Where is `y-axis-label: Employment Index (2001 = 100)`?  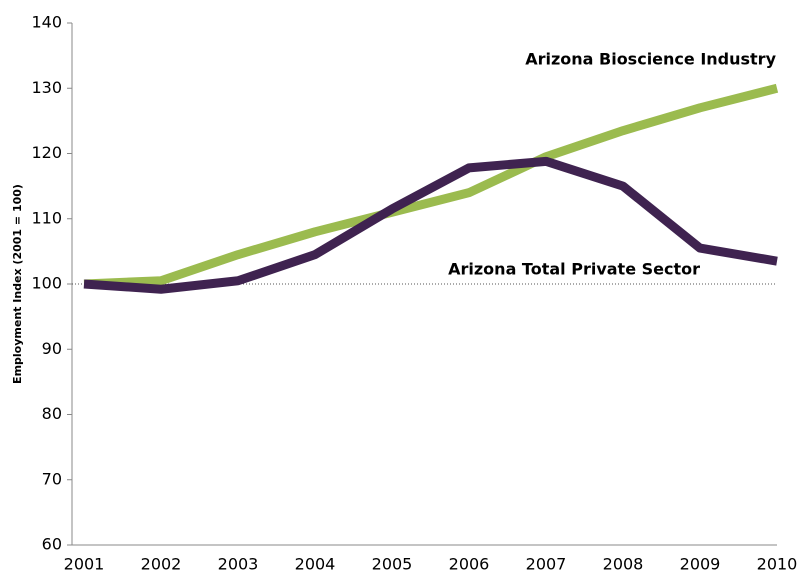 y-axis-label: Employment Index (2001 = 100) is located at coordinates (17, 284).